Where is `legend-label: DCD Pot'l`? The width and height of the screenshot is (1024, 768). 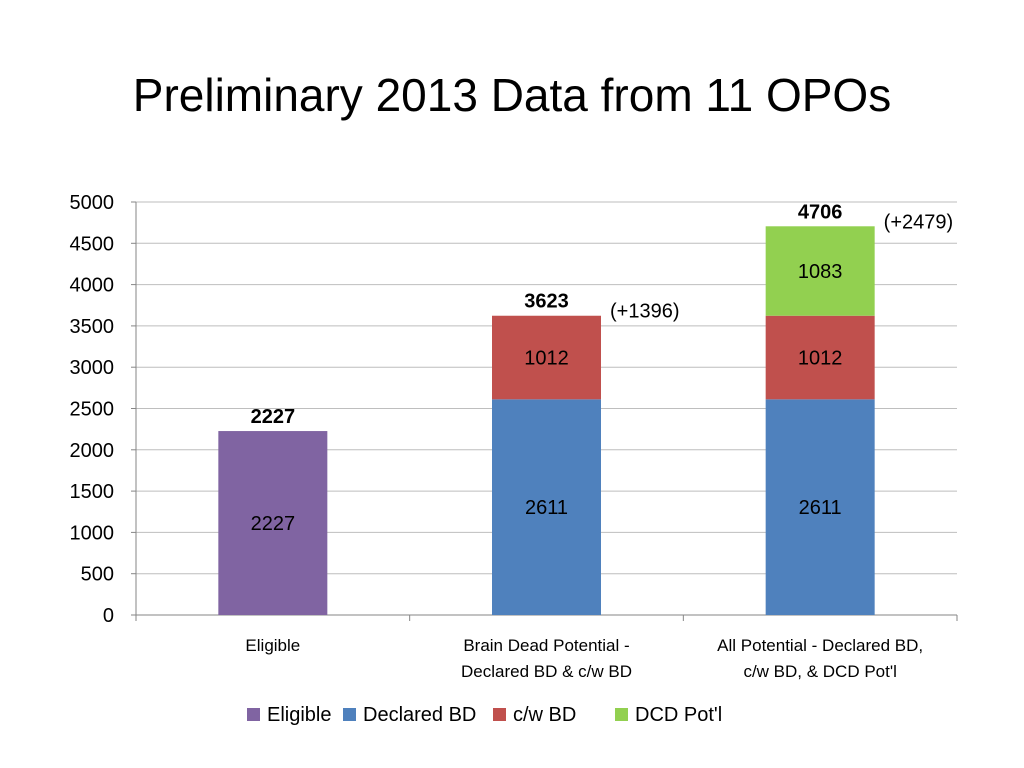
legend-label: DCD Pot'l is located at coordinates (678, 715).